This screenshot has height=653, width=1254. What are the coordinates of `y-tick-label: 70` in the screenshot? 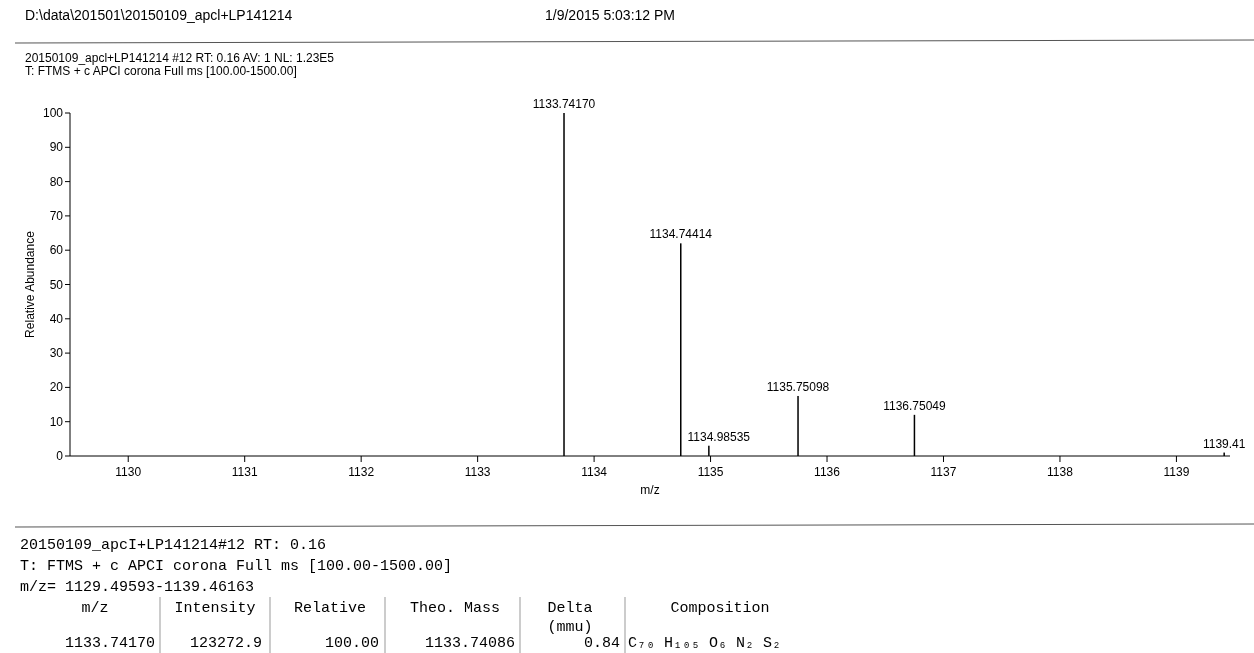 It's located at (56, 215).